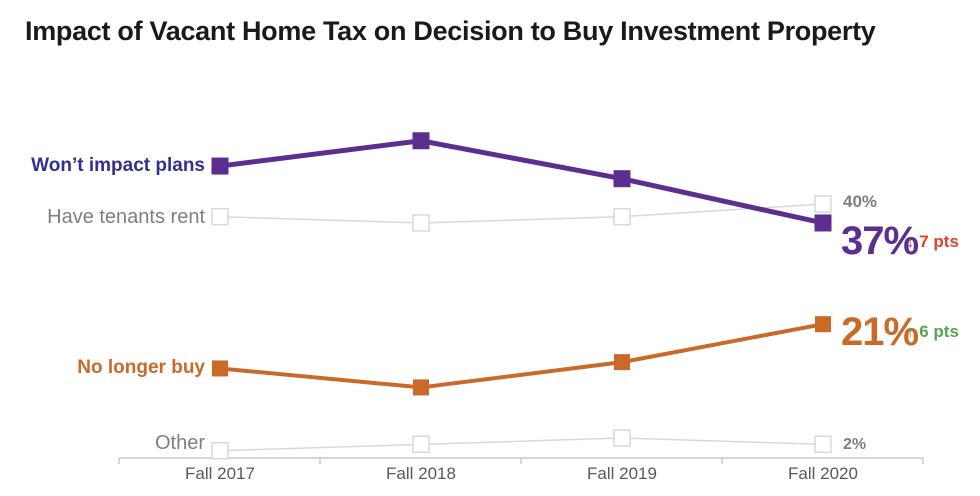 This screenshot has height=496, width=980. Describe the element at coordinates (880, 241) in the screenshot. I see `end-value-wont-impact-plans: 37%` at that location.